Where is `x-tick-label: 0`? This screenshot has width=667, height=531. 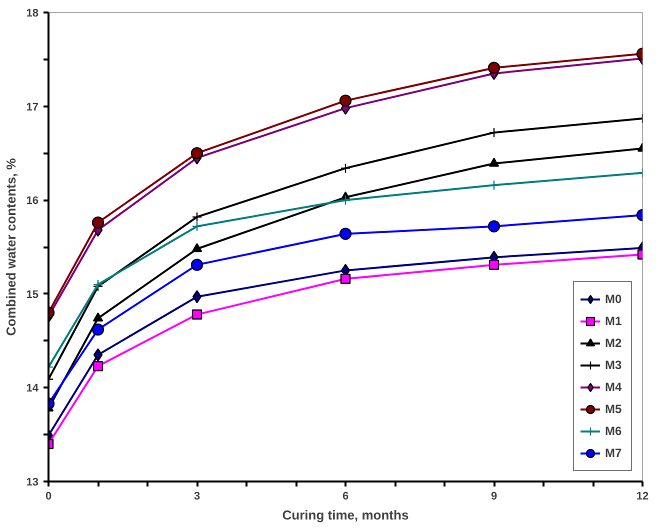 x-tick-label: 0 is located at coordinates (48, 496).